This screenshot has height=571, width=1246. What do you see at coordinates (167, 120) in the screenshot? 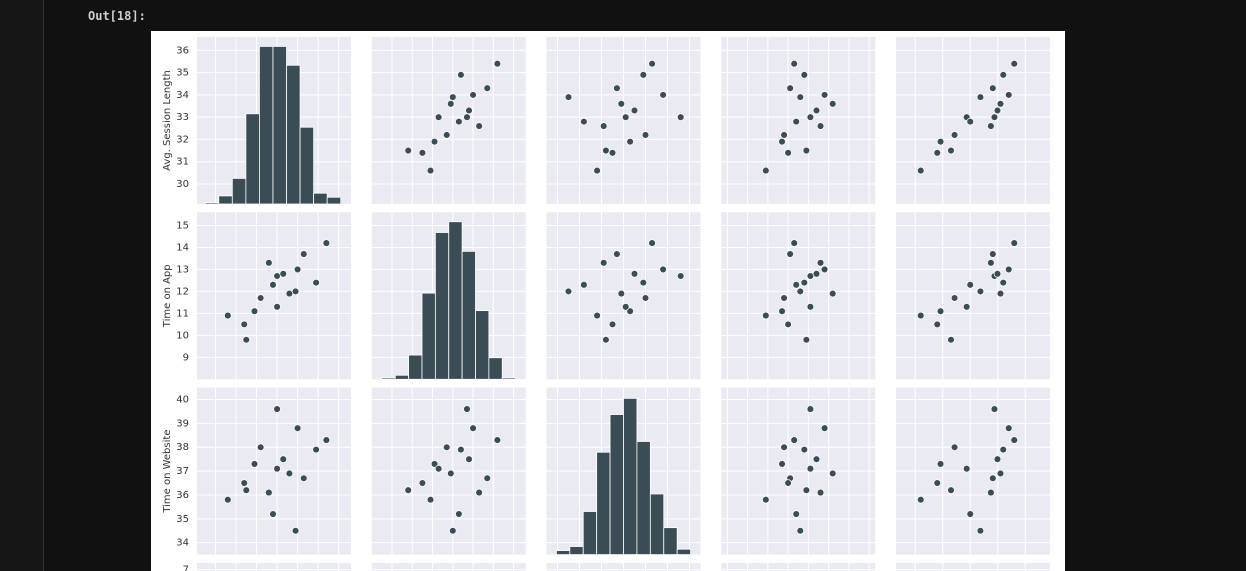
I see `y-axis-label: Avg. Session Length` at bounding box center [167, 120].